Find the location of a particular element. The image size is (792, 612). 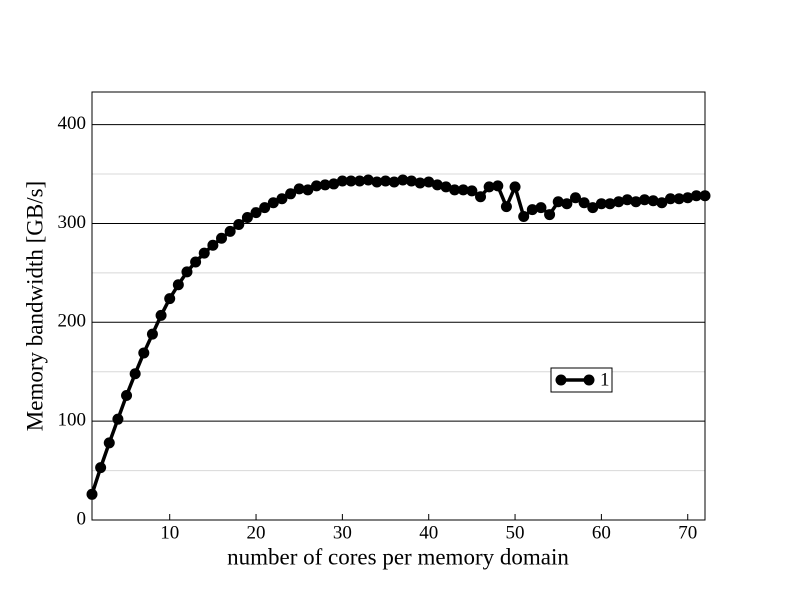

x-tick-label: 60 is located at coordinates (601, 532).